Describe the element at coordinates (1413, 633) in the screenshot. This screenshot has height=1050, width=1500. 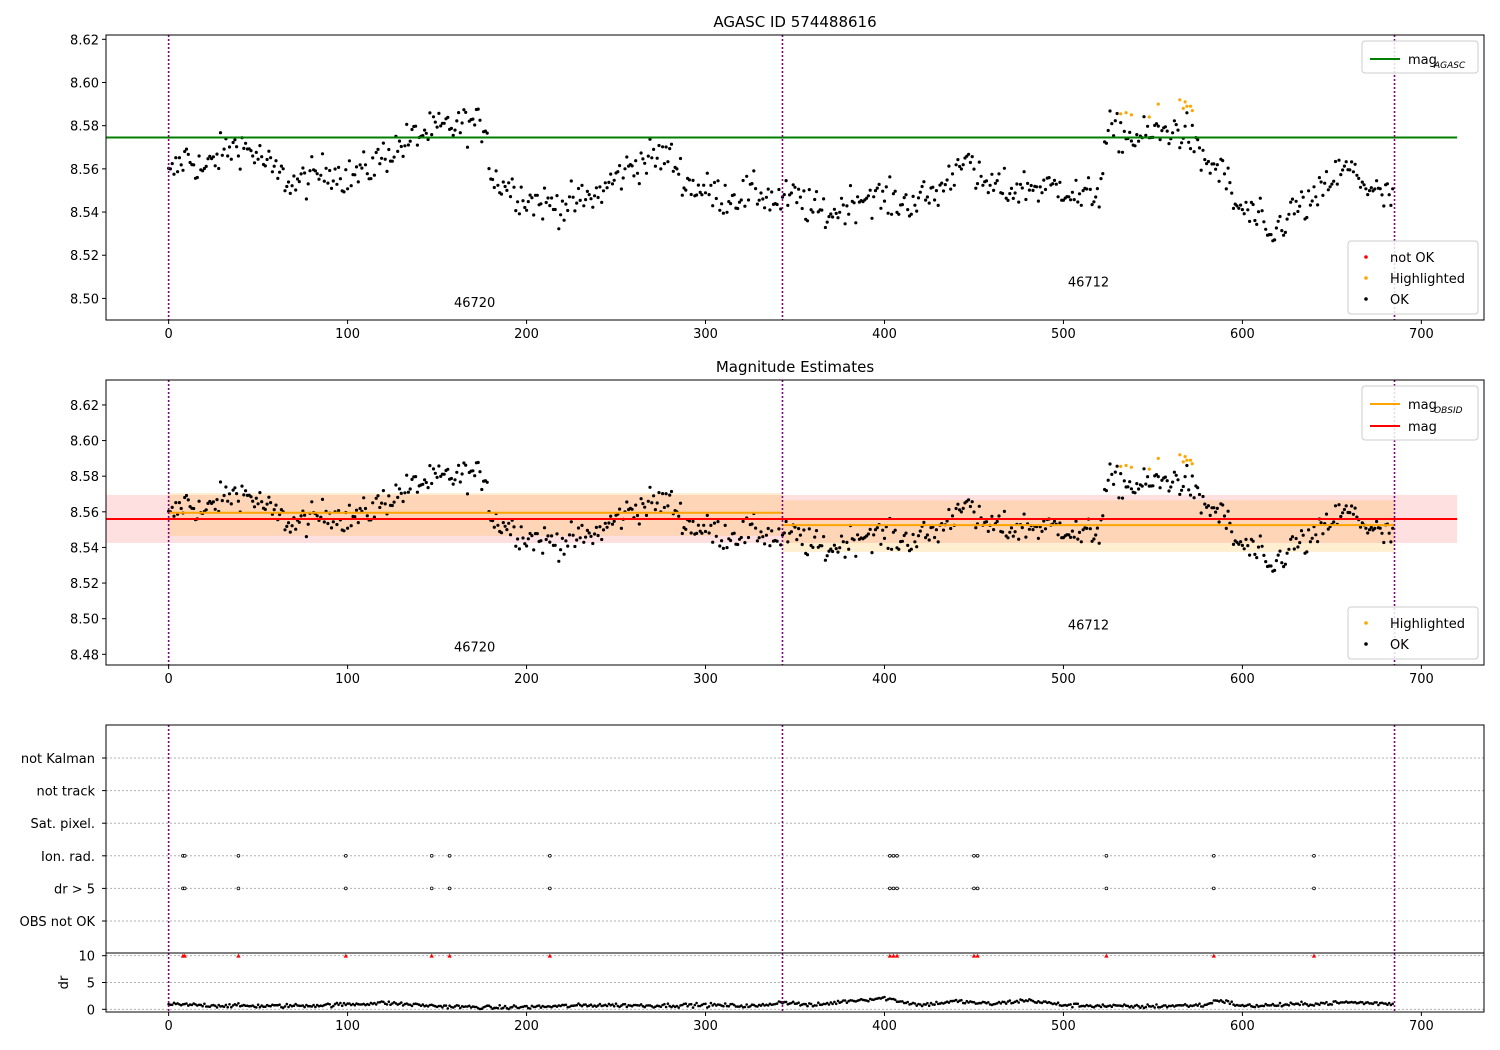
I see `legend-box` at that location.